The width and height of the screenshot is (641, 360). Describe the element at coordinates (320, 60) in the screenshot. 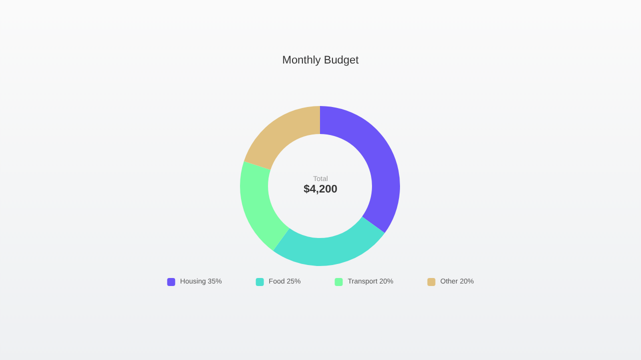

I see `chart-title: Monthly Budget` at that location.